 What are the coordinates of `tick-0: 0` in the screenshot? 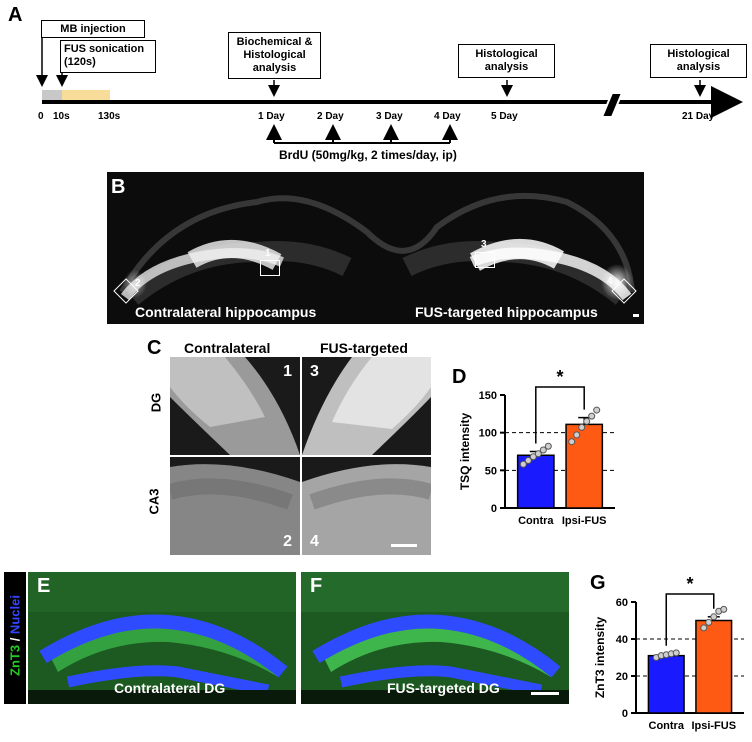 It's located at (41, 116).